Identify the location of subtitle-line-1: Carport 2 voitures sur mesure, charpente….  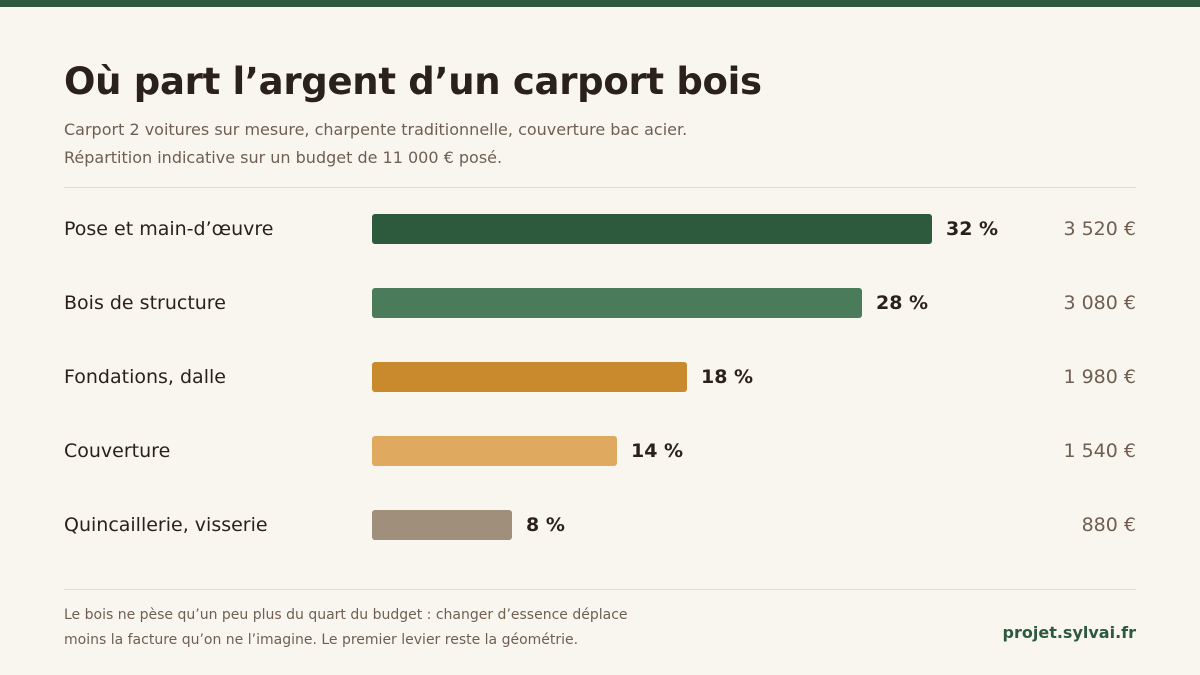
(376, 129).